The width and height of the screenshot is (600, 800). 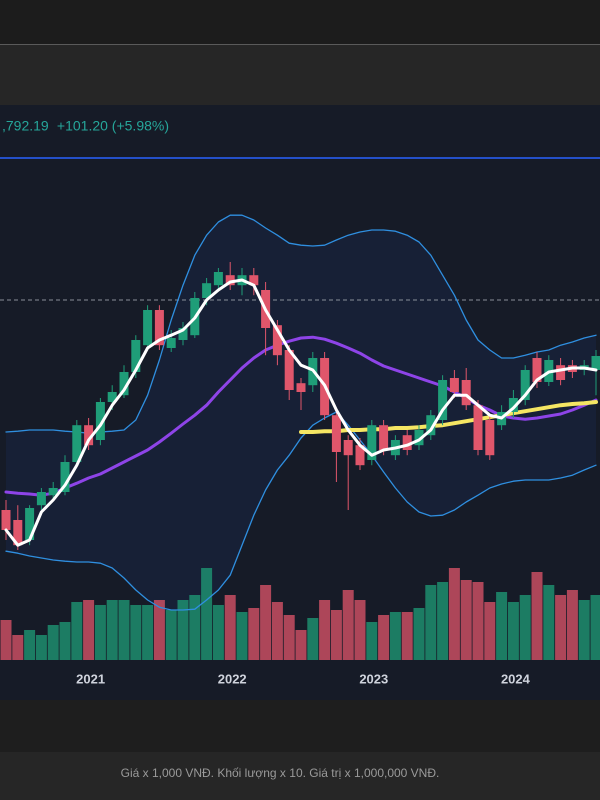 What do you see at coordinates (373, 678) in the screenshot?
I see `x-tick-label: 2023` at bounding box center [373, 678].